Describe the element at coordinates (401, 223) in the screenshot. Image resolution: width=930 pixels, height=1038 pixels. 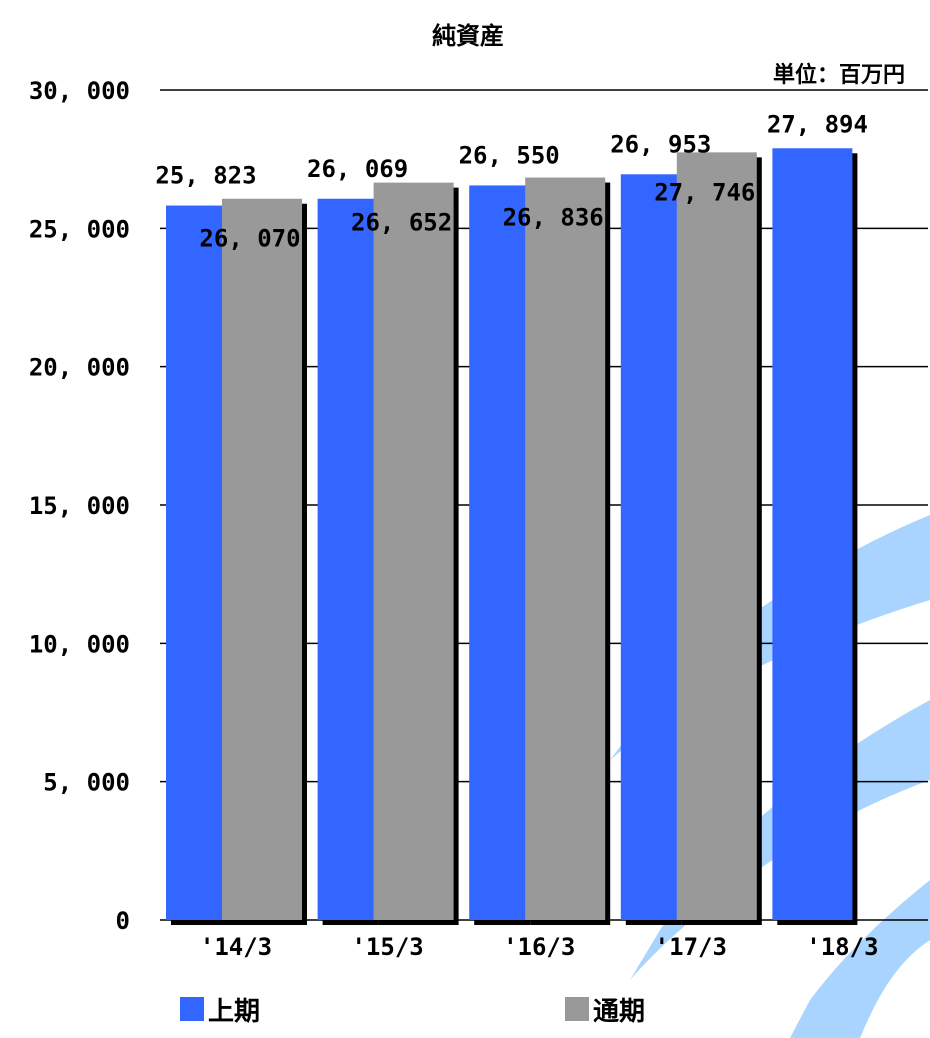
I see `data-label: 26, 652` at that location.